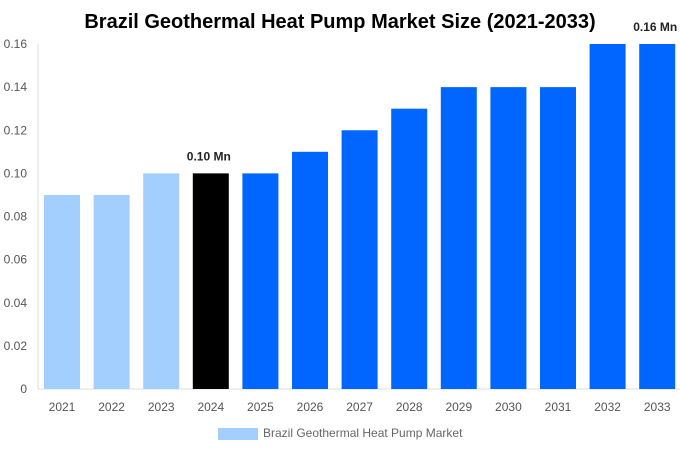  What do you see at coordinates (655, 27) in the screenshot?
I see `data-label-2033: 0.16 Mn` at bounding box center [655, 27].